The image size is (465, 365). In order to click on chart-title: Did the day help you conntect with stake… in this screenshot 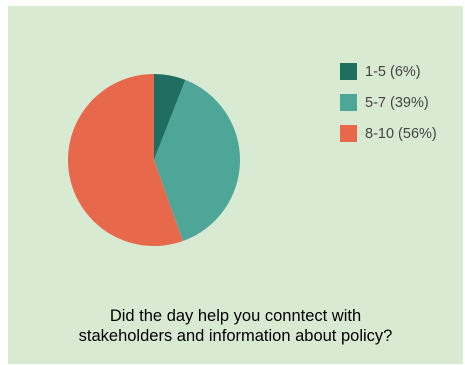, I will do `click(235, 326)`.